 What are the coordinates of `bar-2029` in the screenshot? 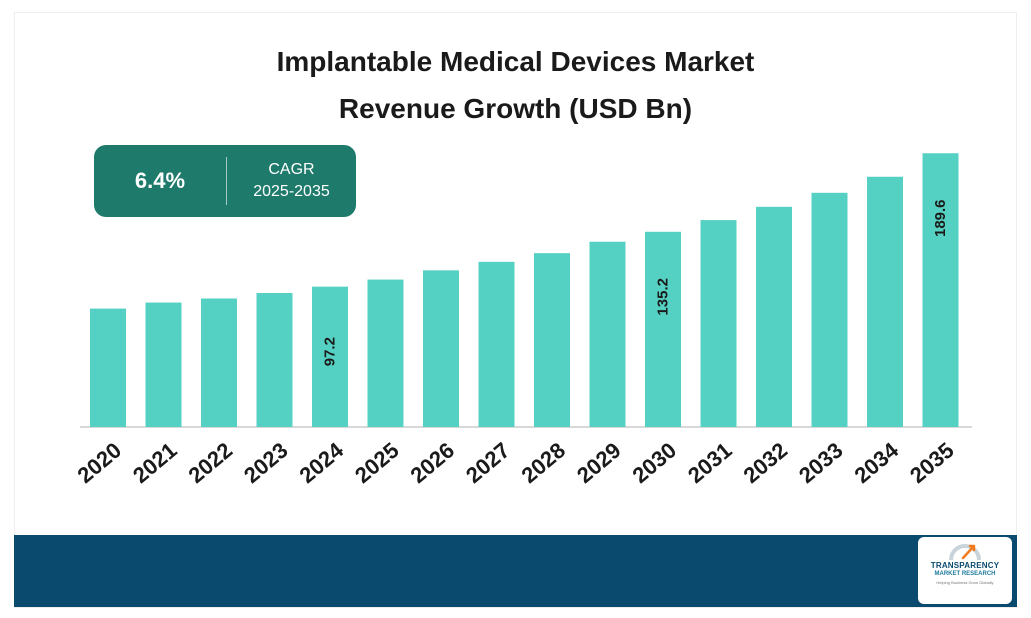 It's located at (607, 334).